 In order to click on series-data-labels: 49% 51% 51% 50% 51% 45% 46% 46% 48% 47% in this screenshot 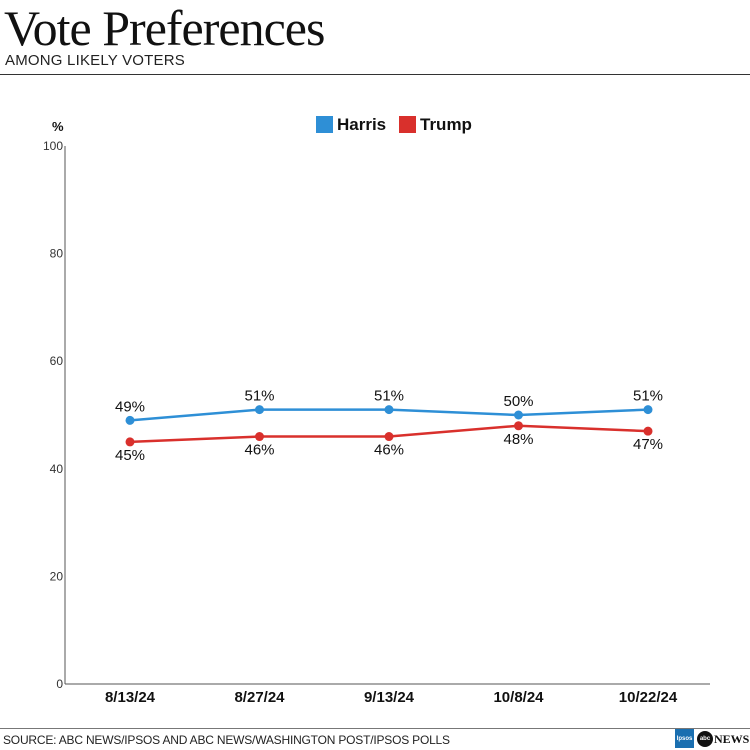, I will do `click(389, 426)`.